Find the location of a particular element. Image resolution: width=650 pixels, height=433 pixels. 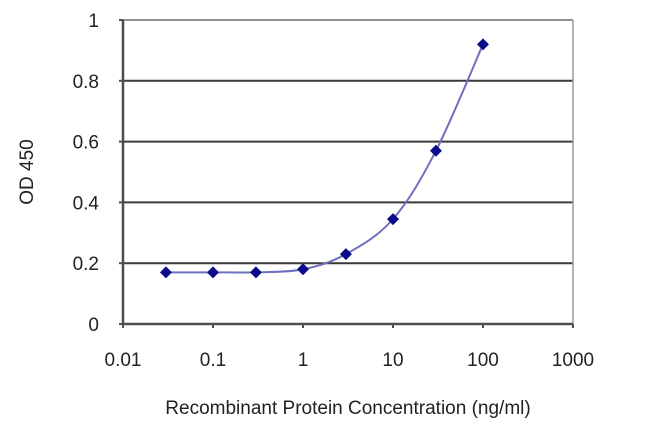

x-tick-label: 0.1 is located at coordinates (213, 360).